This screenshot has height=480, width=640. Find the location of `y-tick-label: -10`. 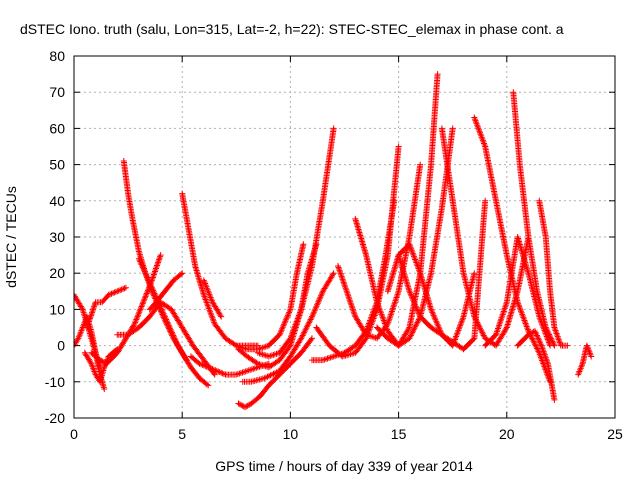

y-tick-label: -10 is located at coordinates (55, 382).